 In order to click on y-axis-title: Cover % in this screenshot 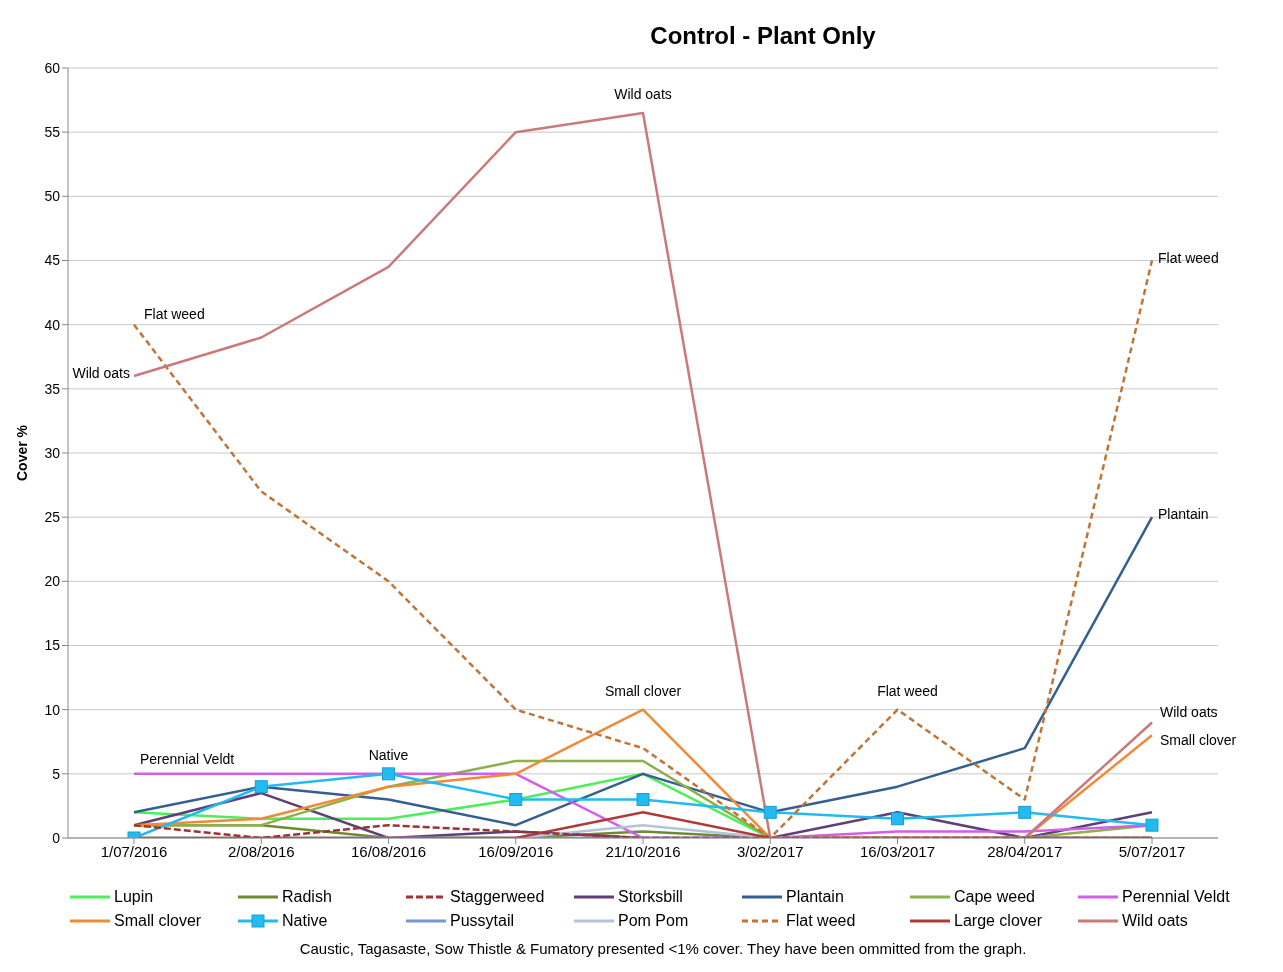, I will do `click(21, 453)`.